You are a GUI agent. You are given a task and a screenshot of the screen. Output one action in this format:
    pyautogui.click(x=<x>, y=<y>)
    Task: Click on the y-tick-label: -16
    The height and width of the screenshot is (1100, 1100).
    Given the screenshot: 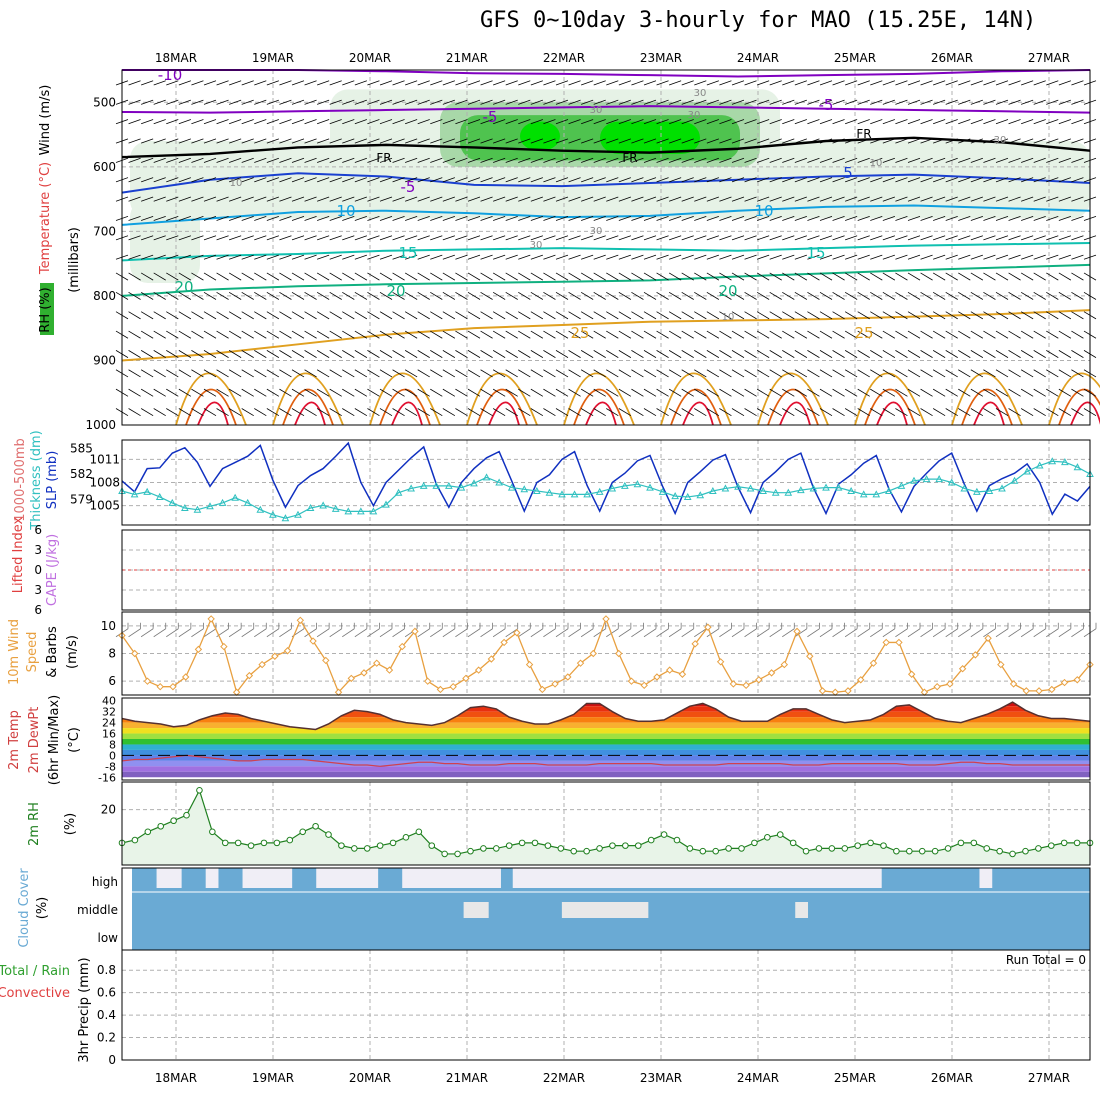 What is the action you would take?
    pyautogui.click(x=107, y=777)
    